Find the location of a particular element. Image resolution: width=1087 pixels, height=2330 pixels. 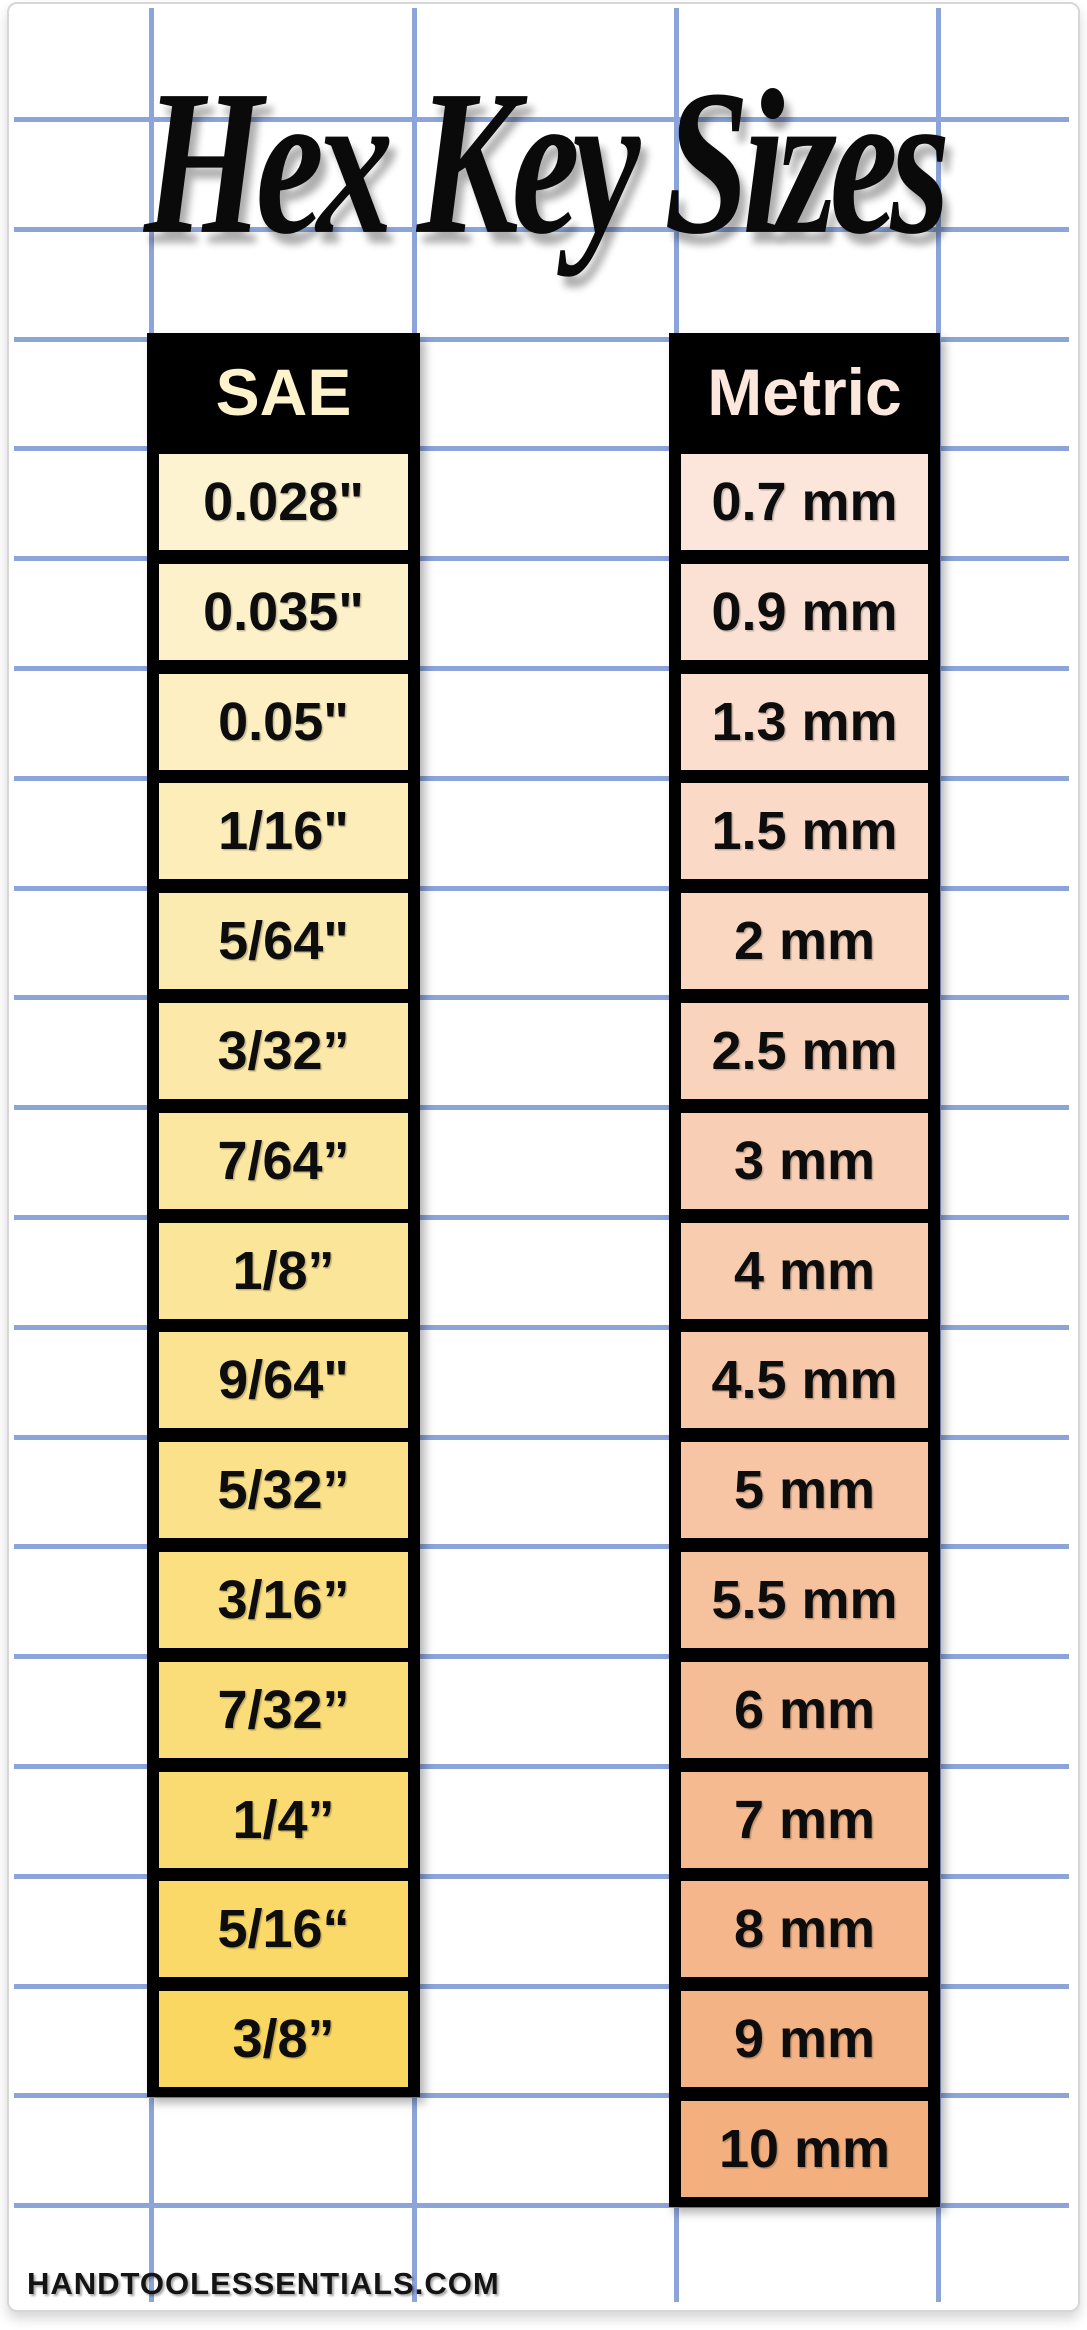

table-row: 0.035" is located at coordinates (283, 611).